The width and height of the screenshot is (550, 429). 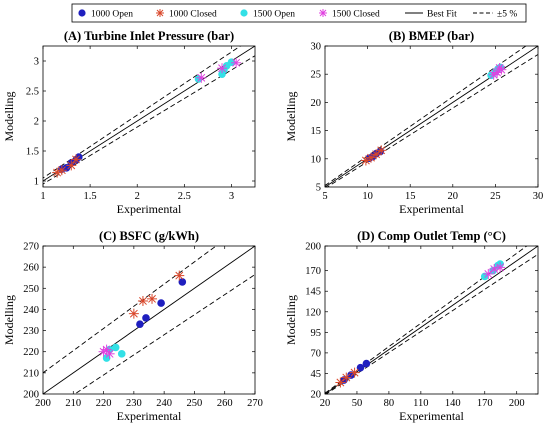 I want to click on x-tick-label: 30, so click(x=538, y=196).